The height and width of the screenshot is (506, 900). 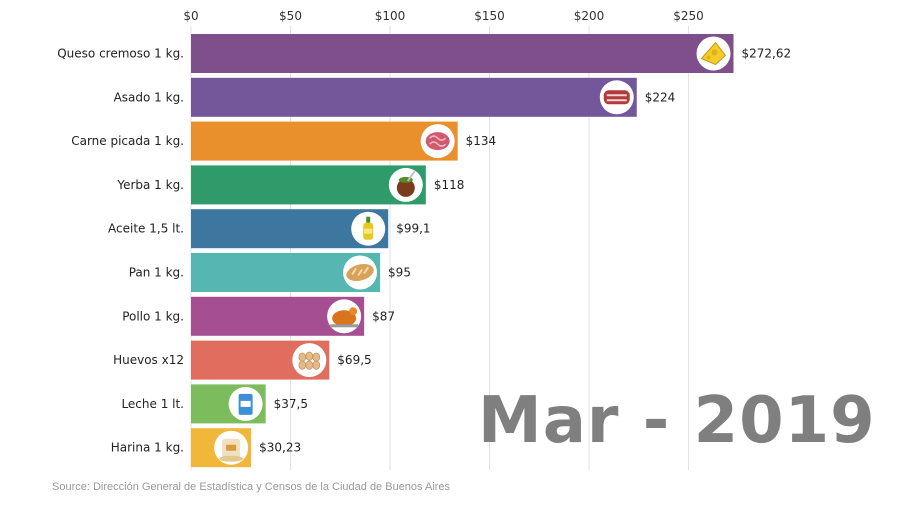 I want to click on x-tick-label: $50, so click(x=290, y=16).